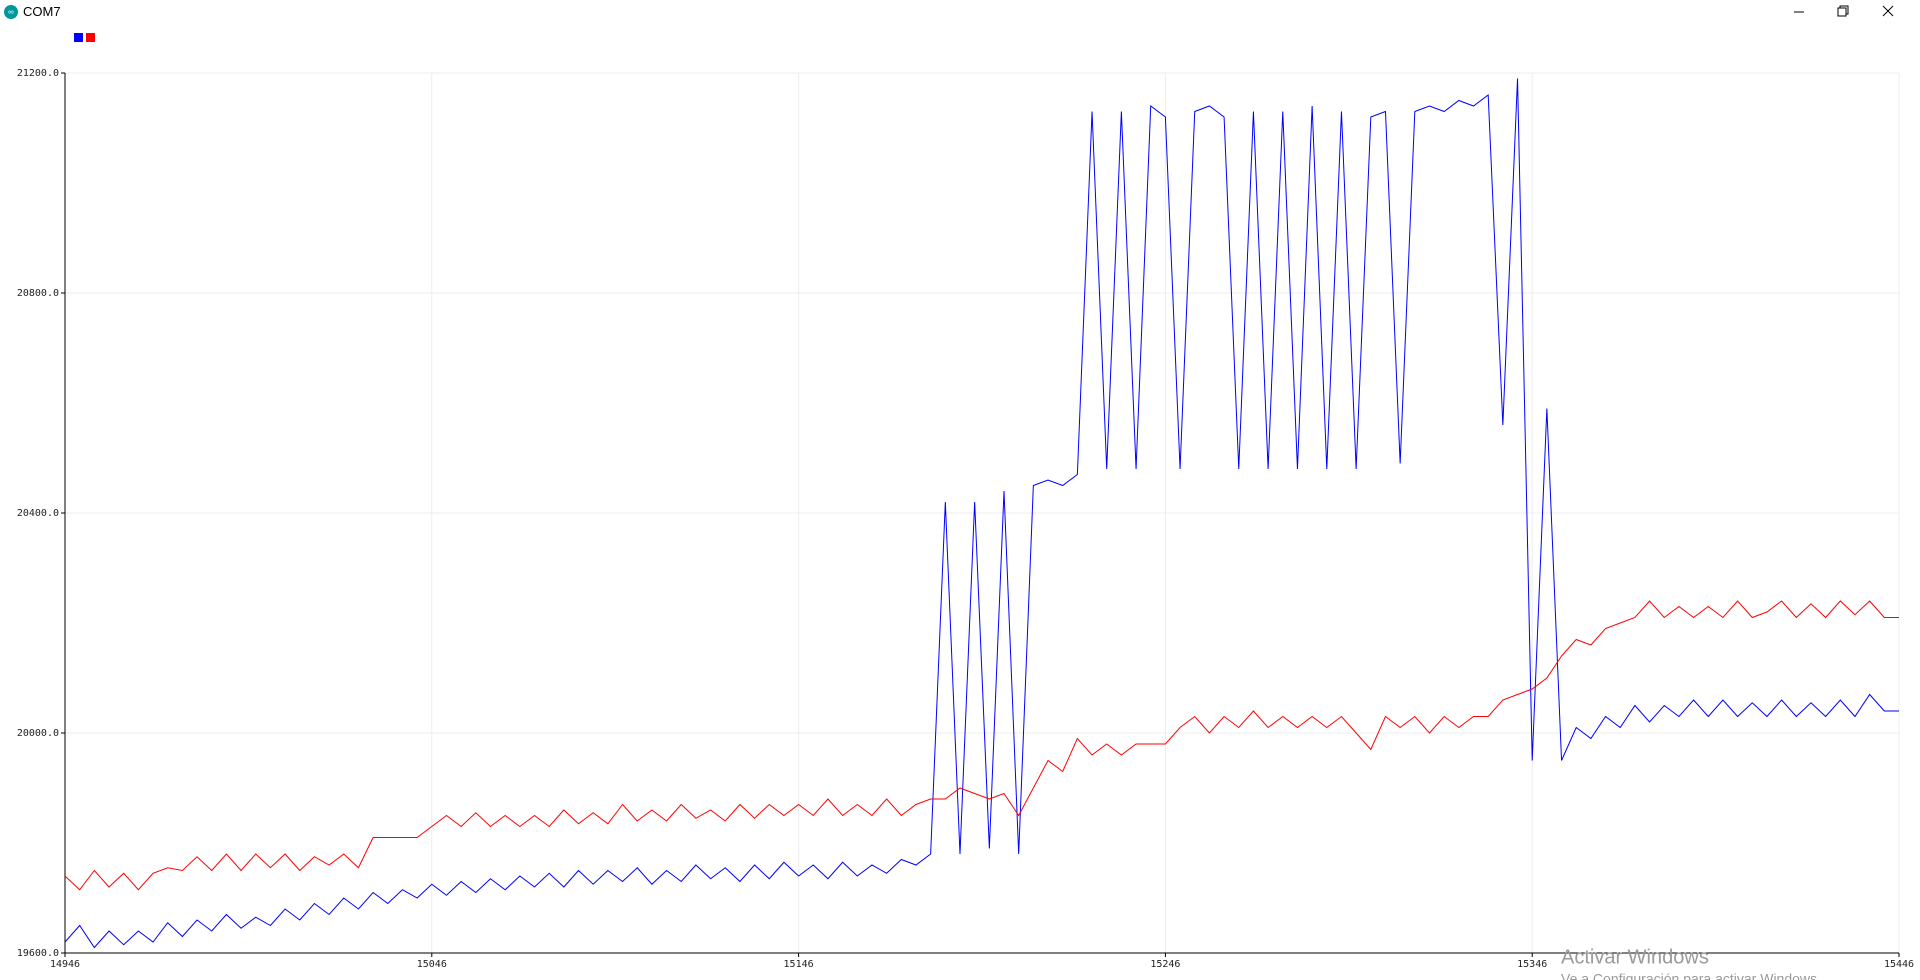 This screenshot has height=980, width=1920. I want to click on x-tick-label: 15446, so click(1899, 964).